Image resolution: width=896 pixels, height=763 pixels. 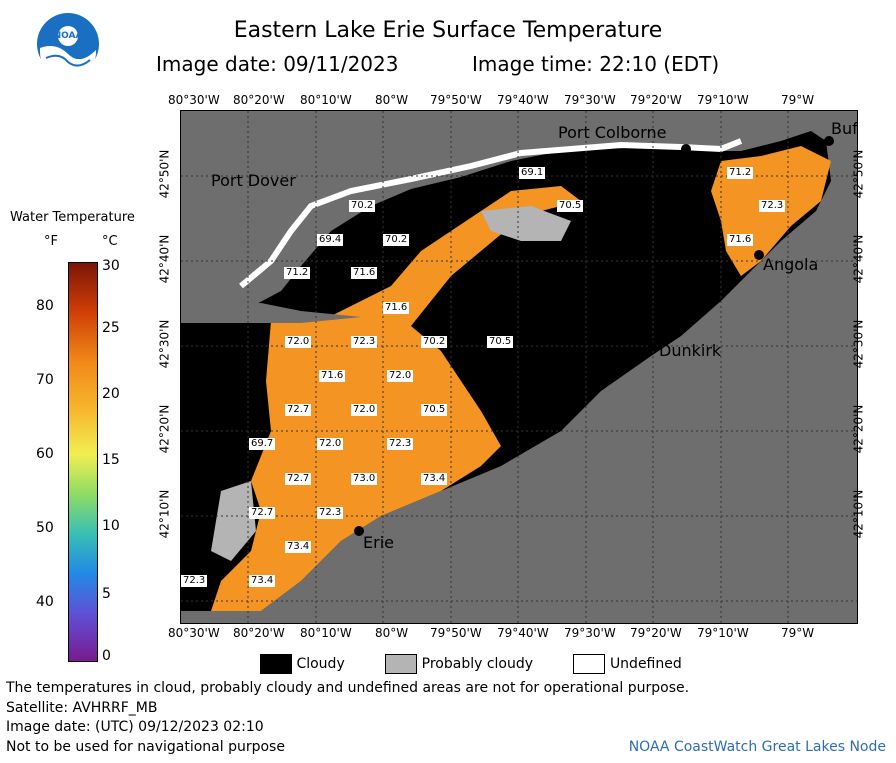 What do you see at coordinates (106, 594) in the screenshot?
I see `colorbar-c-tick: 5` at bounding box center [106, 594].